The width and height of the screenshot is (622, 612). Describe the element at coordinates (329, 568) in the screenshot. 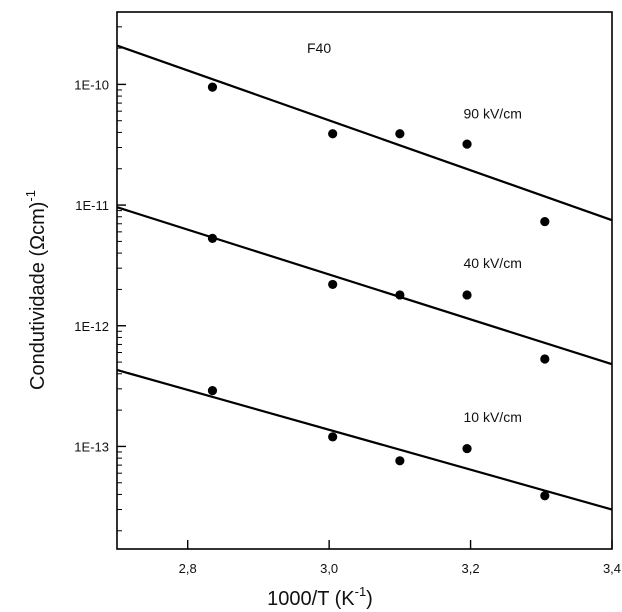

I see `x-tick-label: 3,0` at that location.